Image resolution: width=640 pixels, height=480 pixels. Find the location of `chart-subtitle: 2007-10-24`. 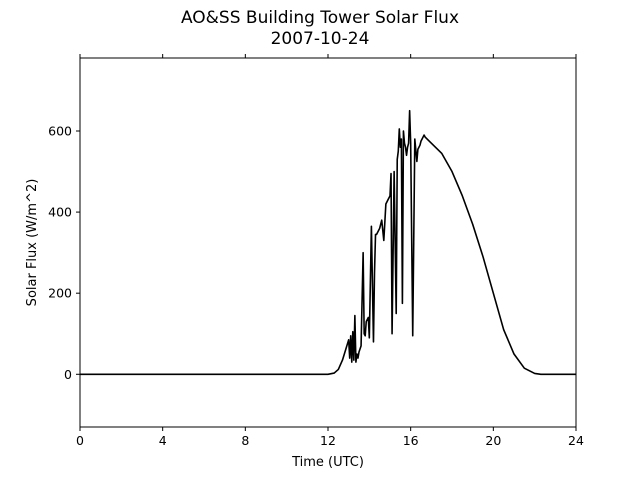

chart-subtitle: 2007-10-24 is located at coordinates (320, 39).